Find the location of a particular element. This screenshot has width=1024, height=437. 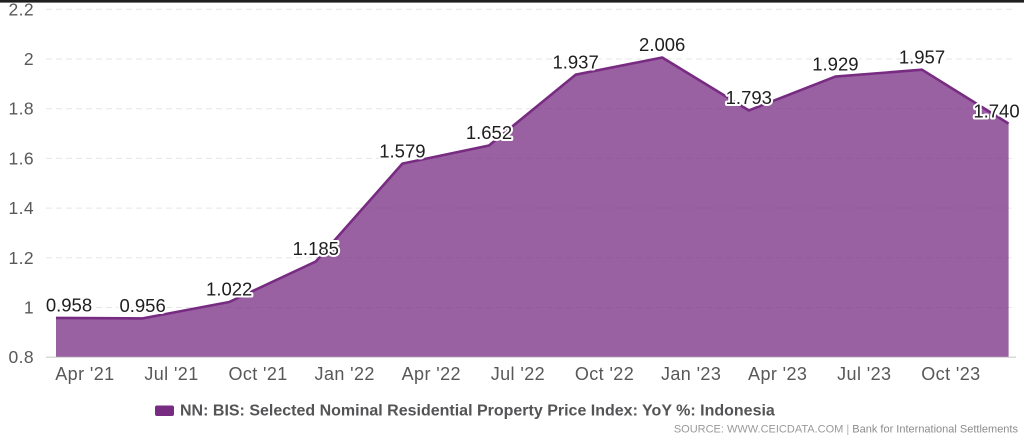

svg-text: 2.006 is located at coordinates (662, 44).